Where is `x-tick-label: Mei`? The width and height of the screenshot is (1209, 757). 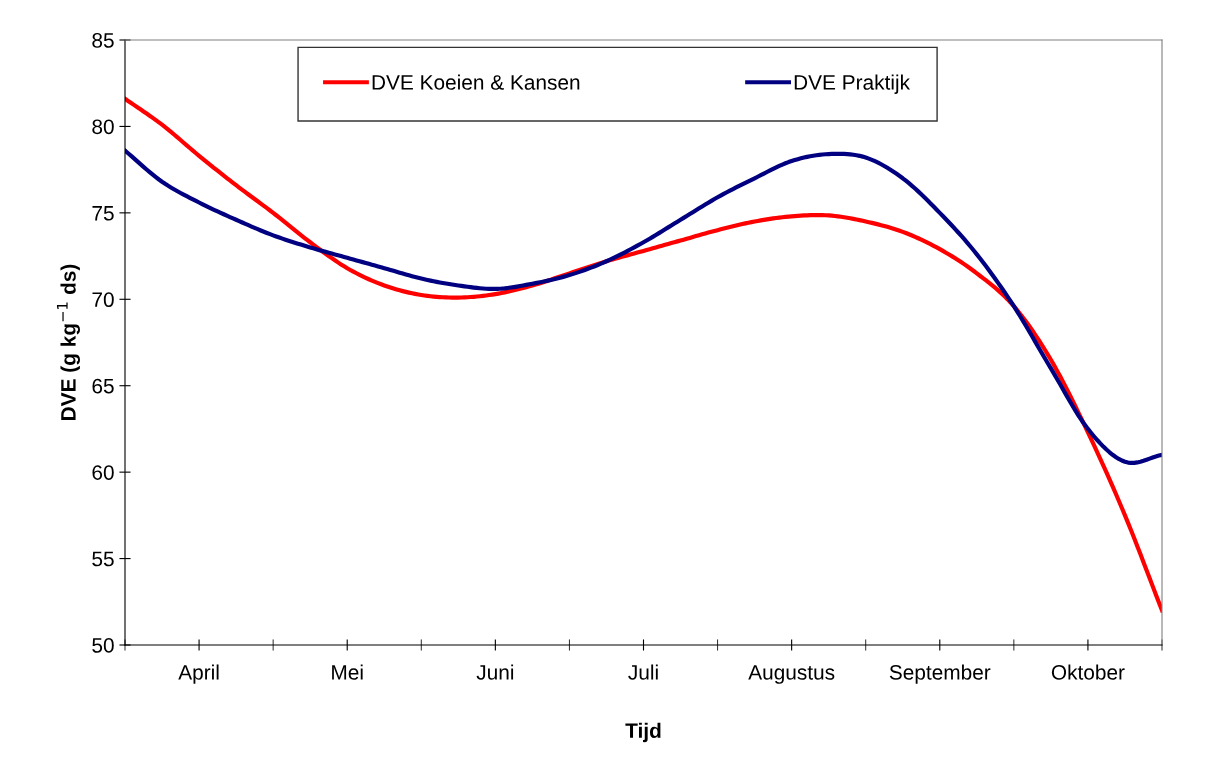
x-tick-label: Mei is located at coordinates (347, 672).